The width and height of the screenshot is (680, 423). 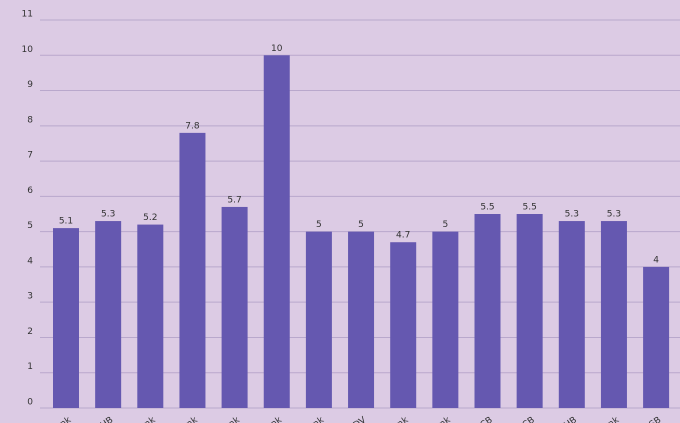 I want to click on value-label: 5.1, so click(x=66, y=222).